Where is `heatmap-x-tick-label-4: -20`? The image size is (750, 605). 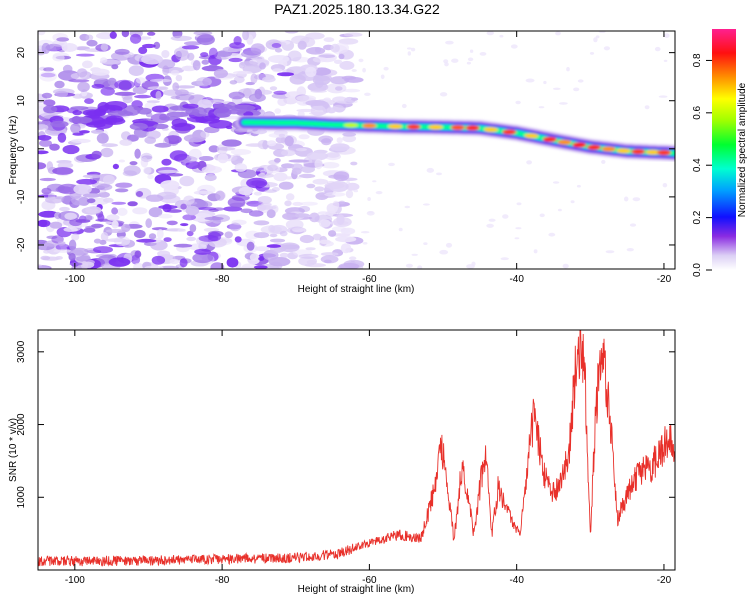 heatmap-x-tick-label-4: -20 is located at coordinates (664, 279).